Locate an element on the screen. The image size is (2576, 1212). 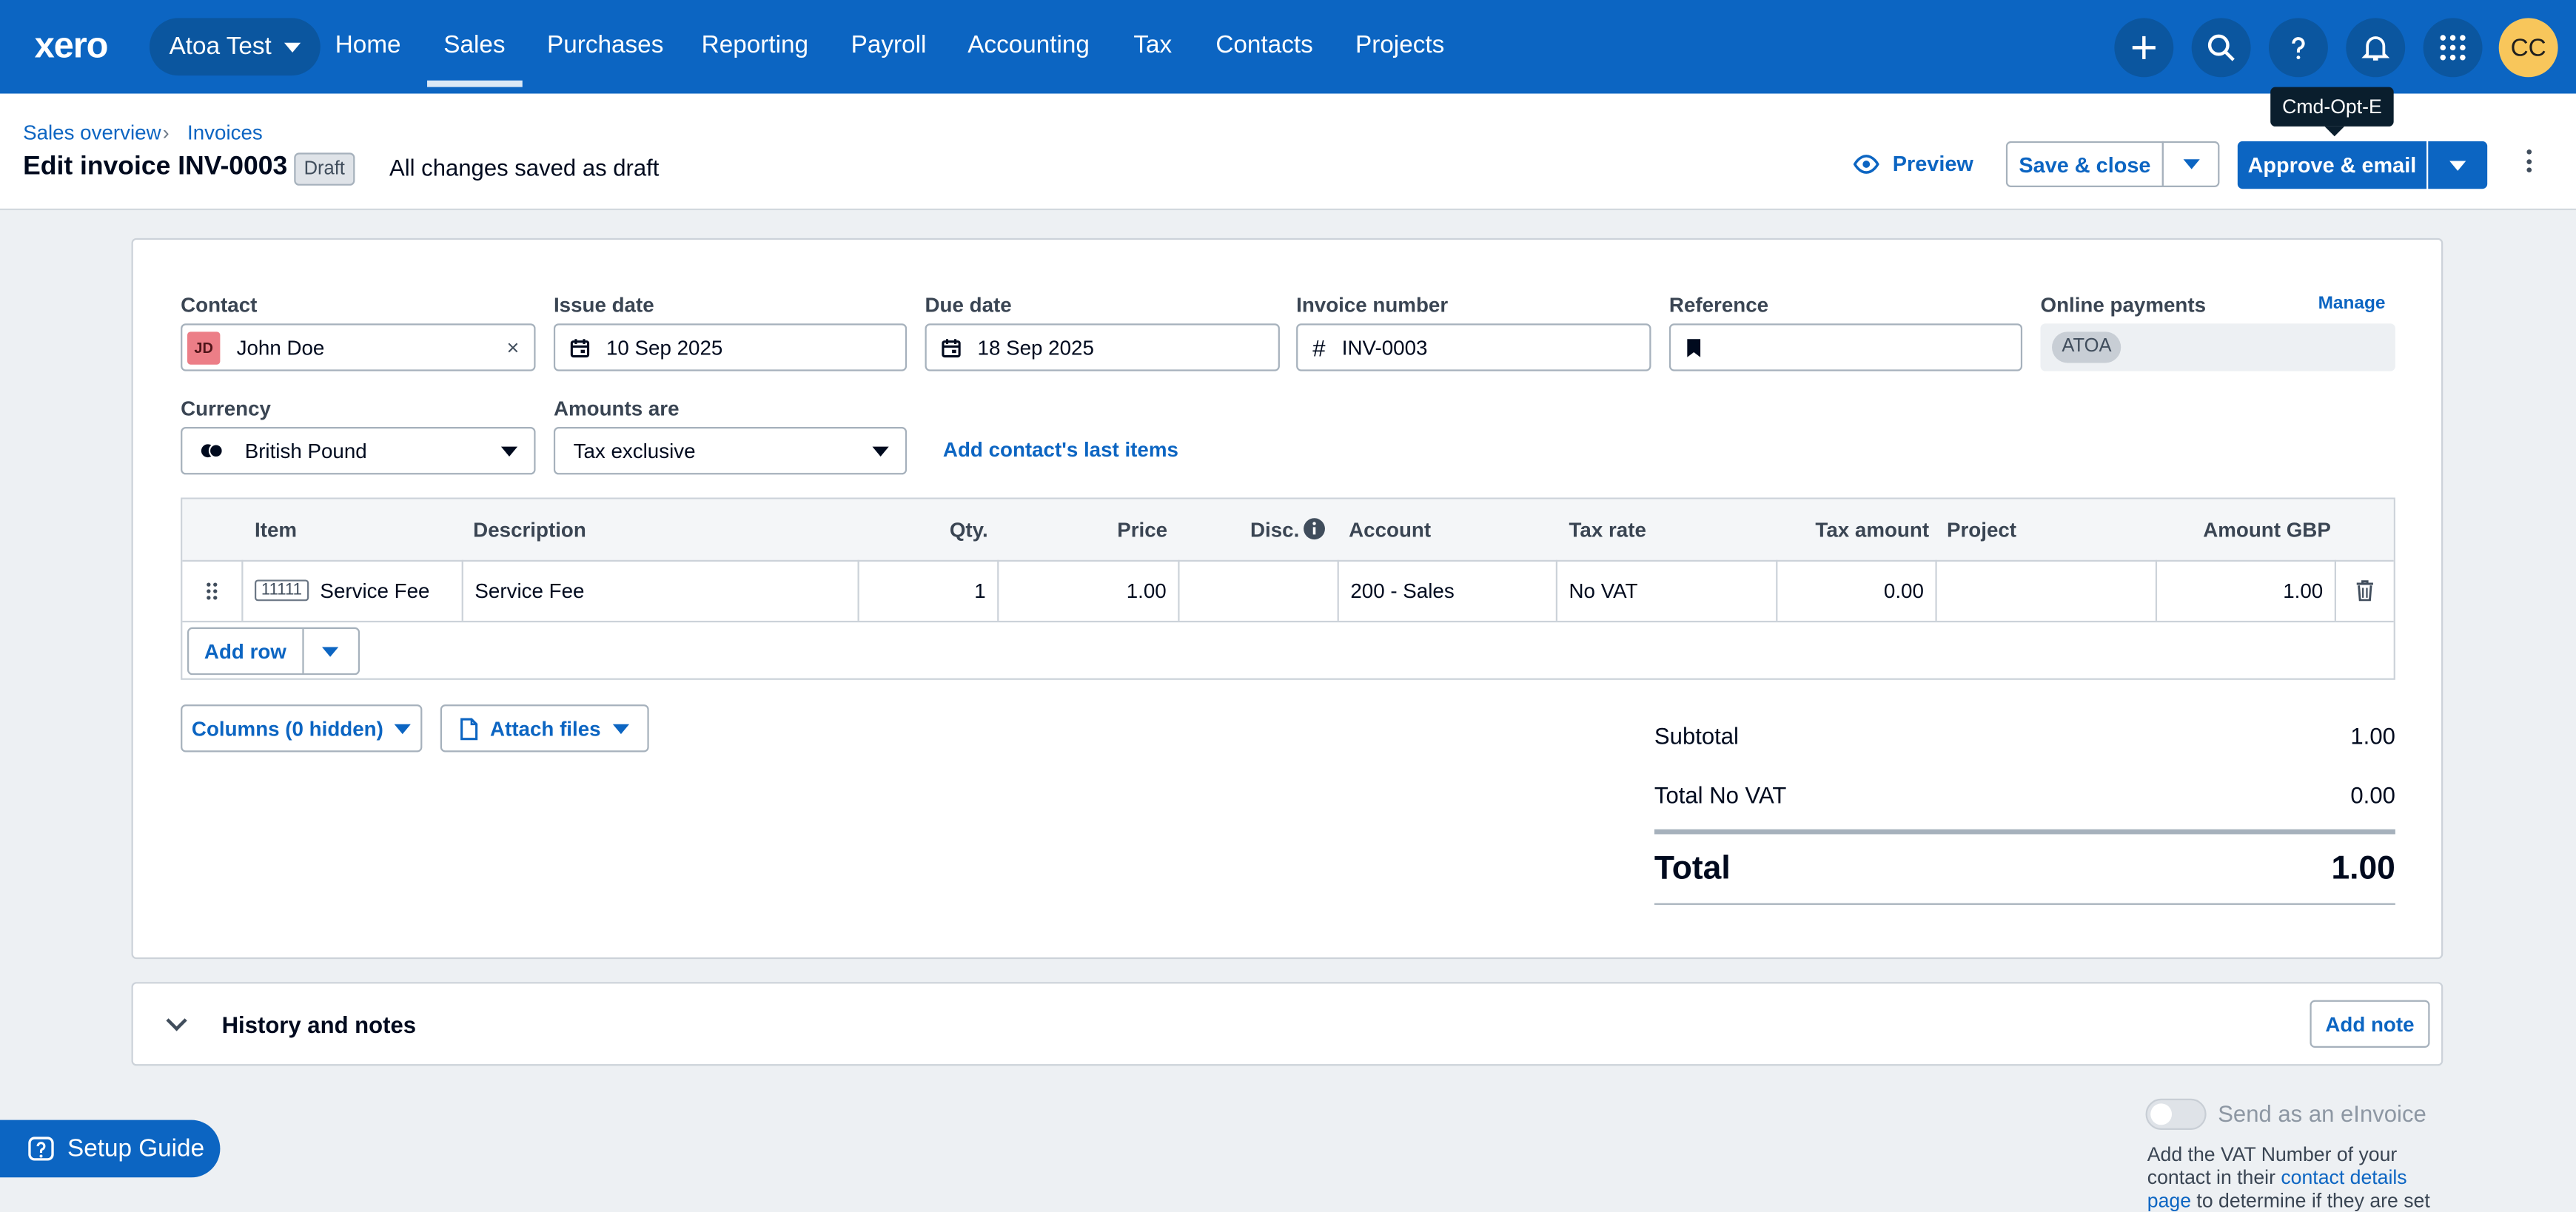
preview-button: Preview is located at coordinates (1913, 163).